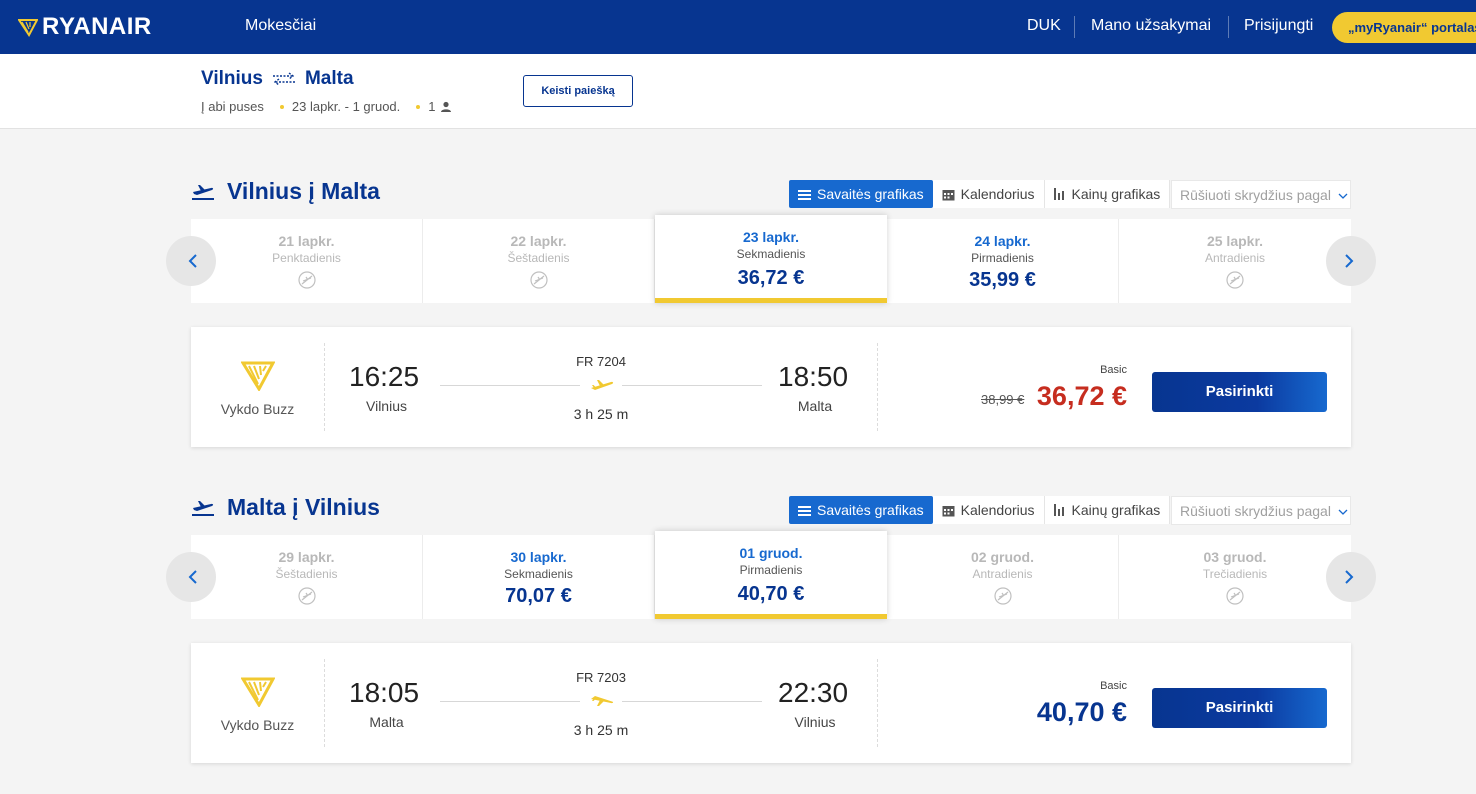 The image size is (1476, 794). I want to click on arrival-city: Vilnius, so click(815, 722).